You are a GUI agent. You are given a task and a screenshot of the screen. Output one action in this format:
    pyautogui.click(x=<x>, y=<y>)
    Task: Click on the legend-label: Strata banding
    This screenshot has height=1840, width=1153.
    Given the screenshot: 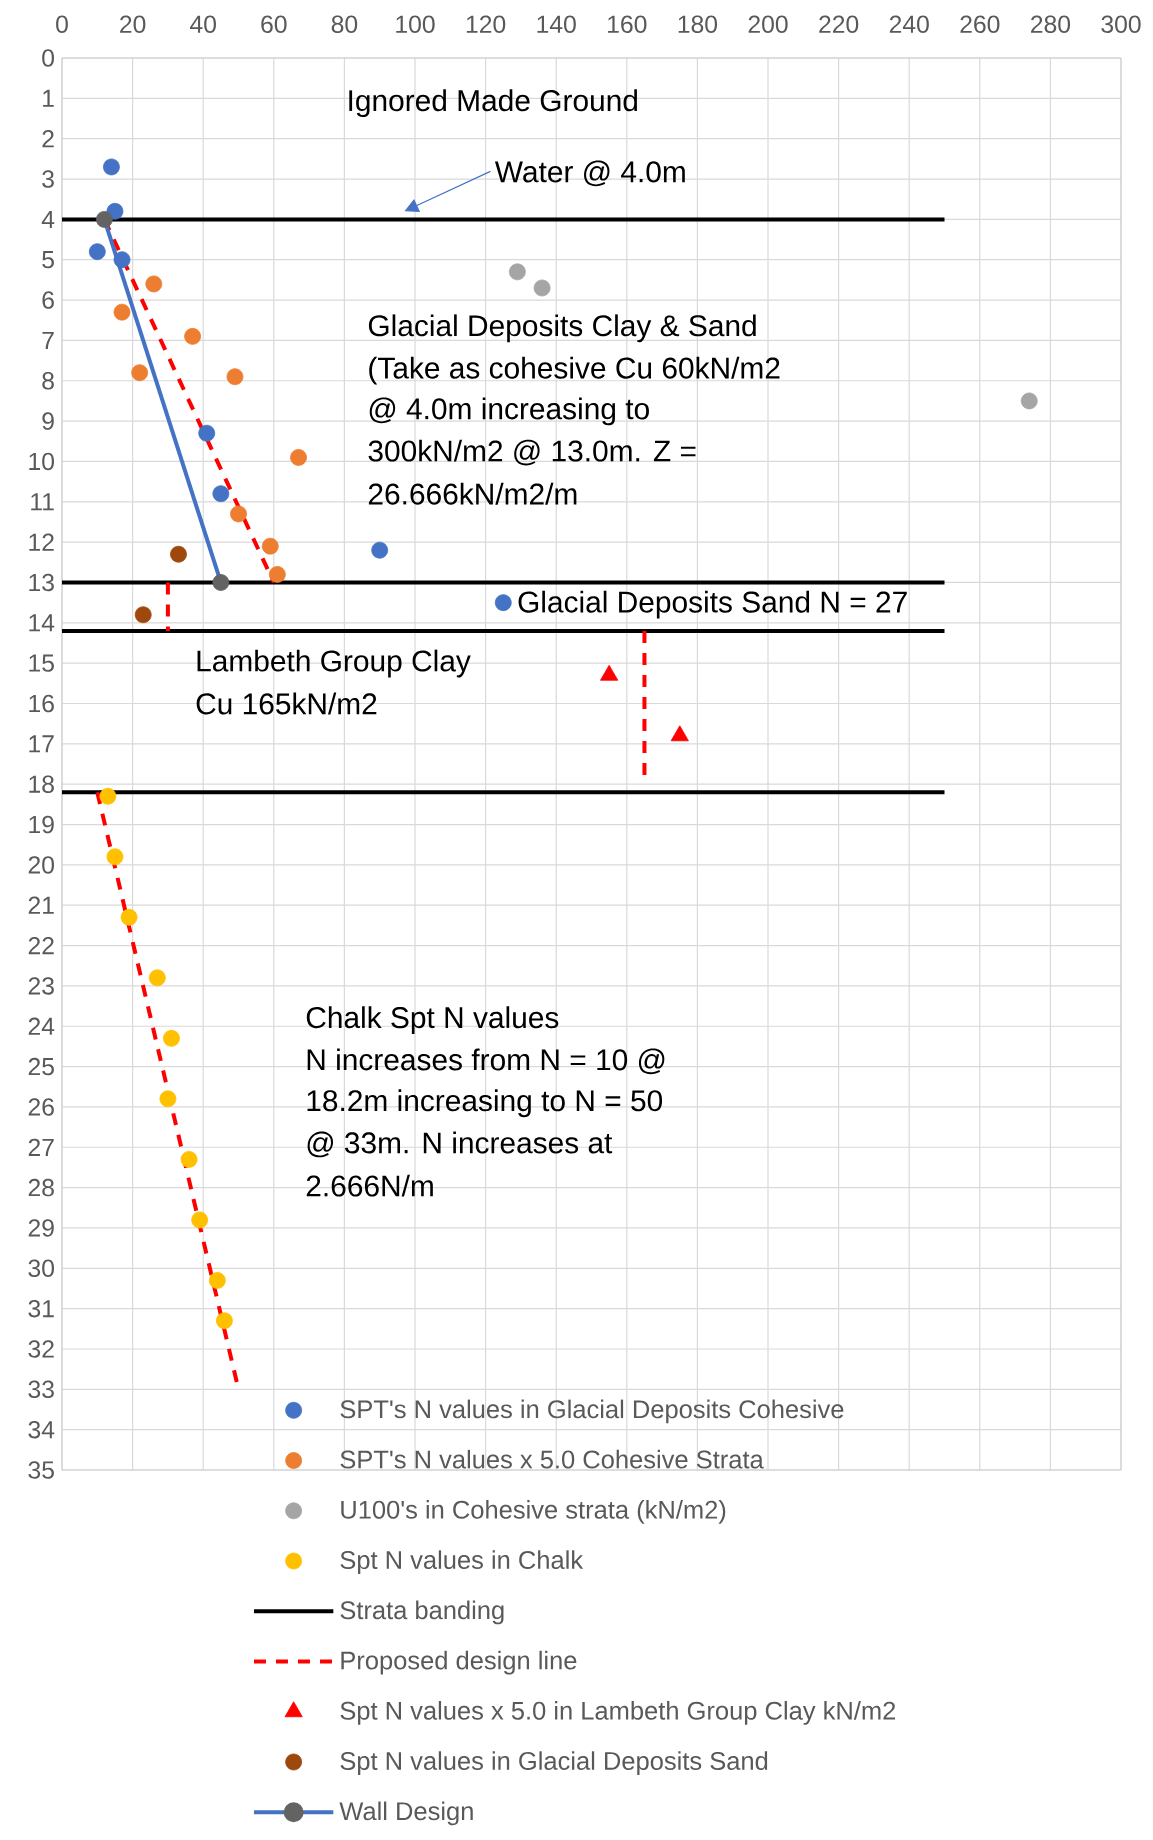 What is the action you would take?
    pyautogui.click(x=422, y=1612)
    